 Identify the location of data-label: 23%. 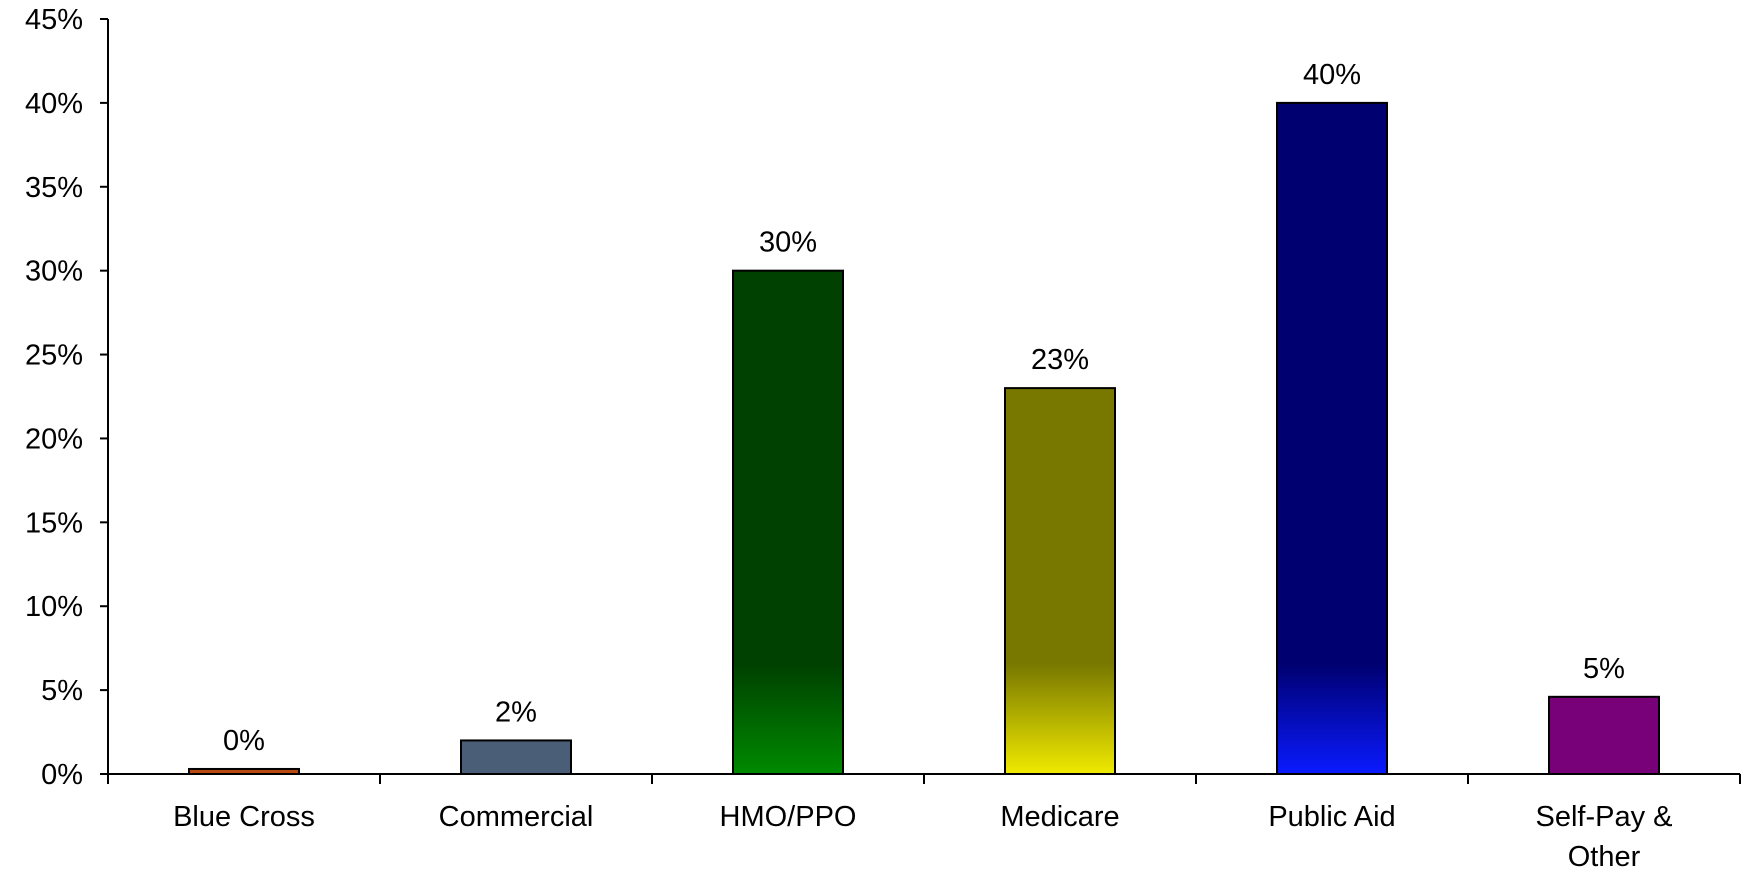
(1060, 360).